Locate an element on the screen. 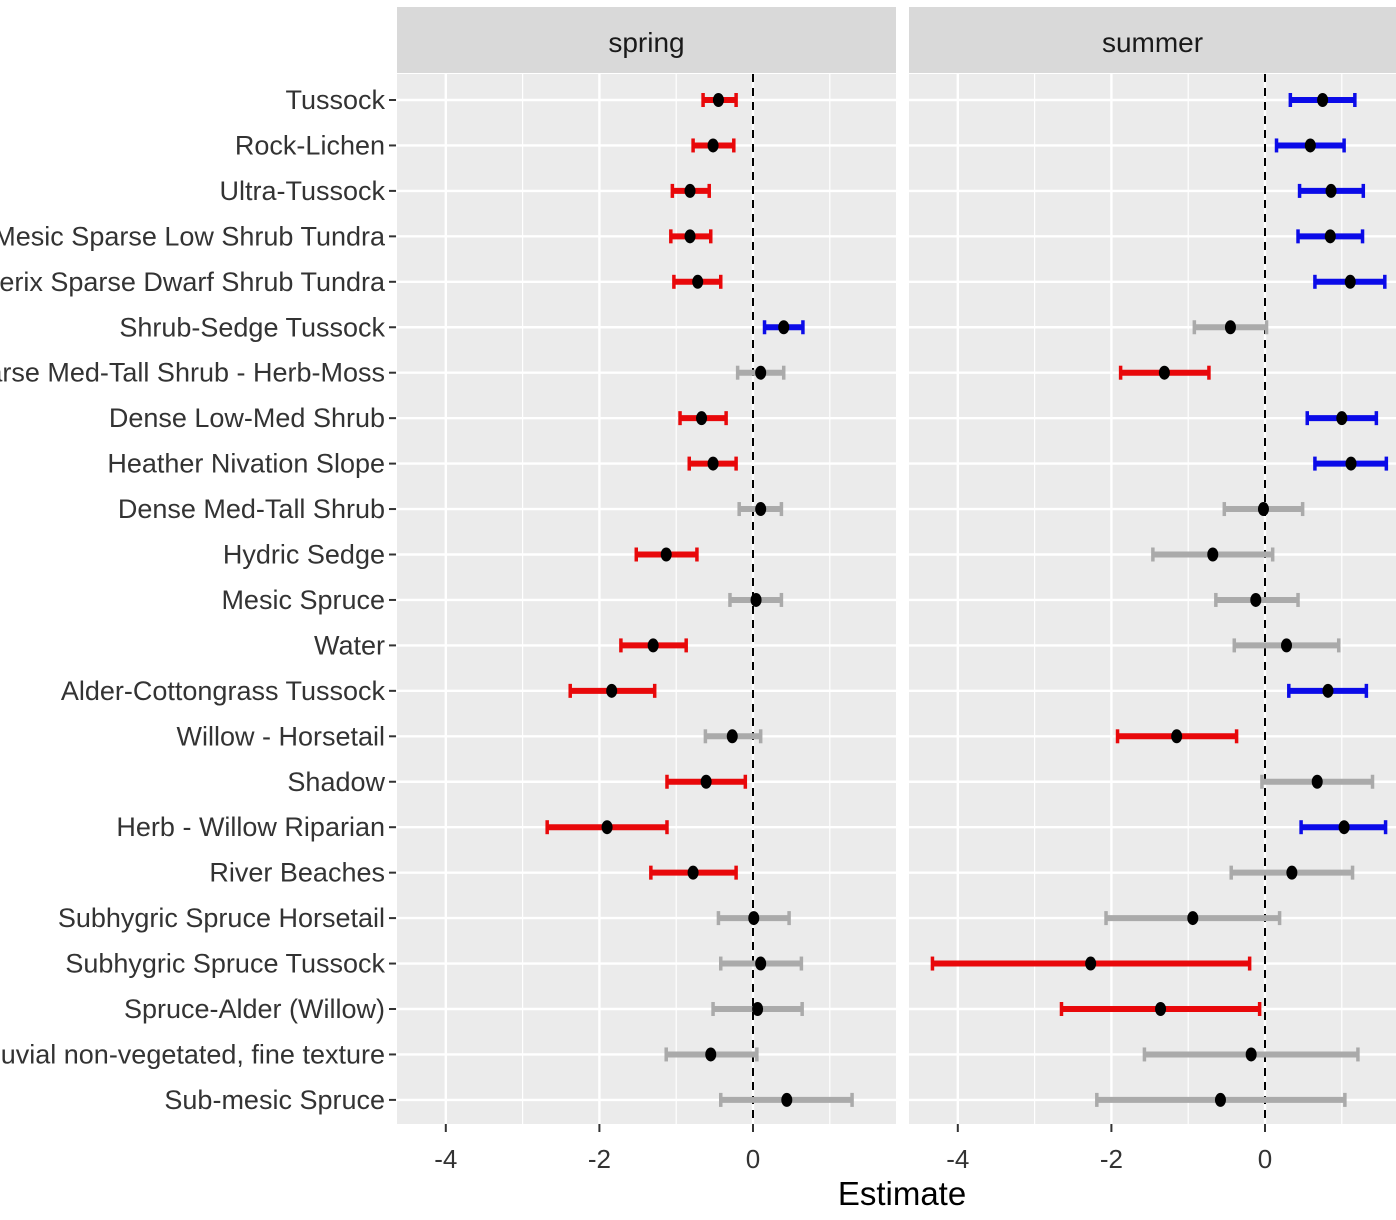  y-tick-label: Willow - Horsetail is located at coordinates (280, 736).